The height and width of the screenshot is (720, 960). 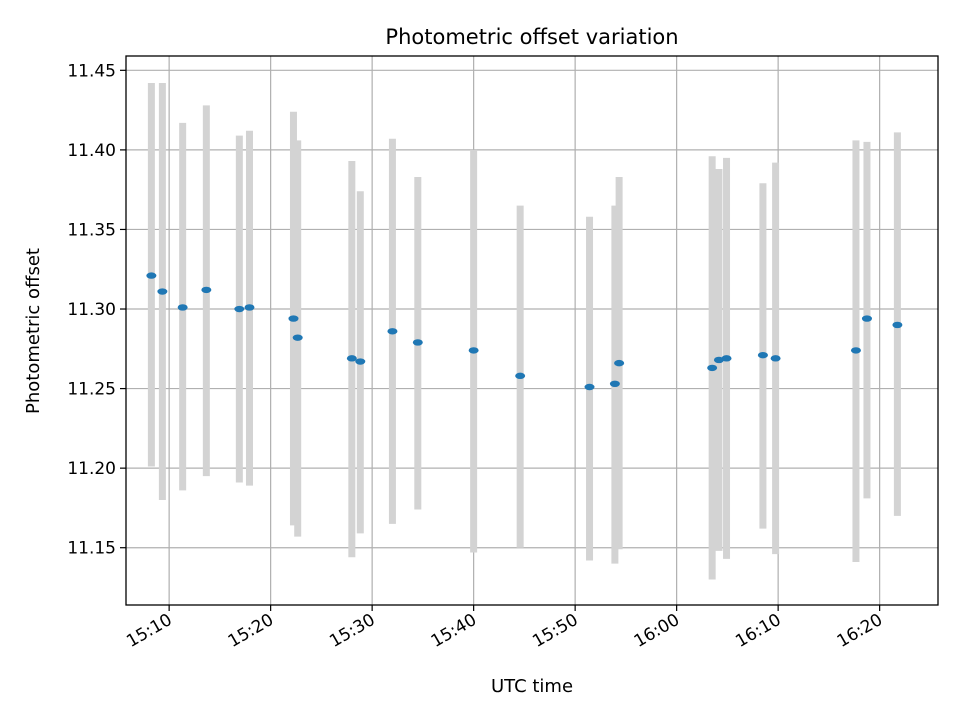 What do you see at coordinates (91, 230) in the screenshot?
I see `y-tick-label: 11.35` at bounding box center [91, 230].